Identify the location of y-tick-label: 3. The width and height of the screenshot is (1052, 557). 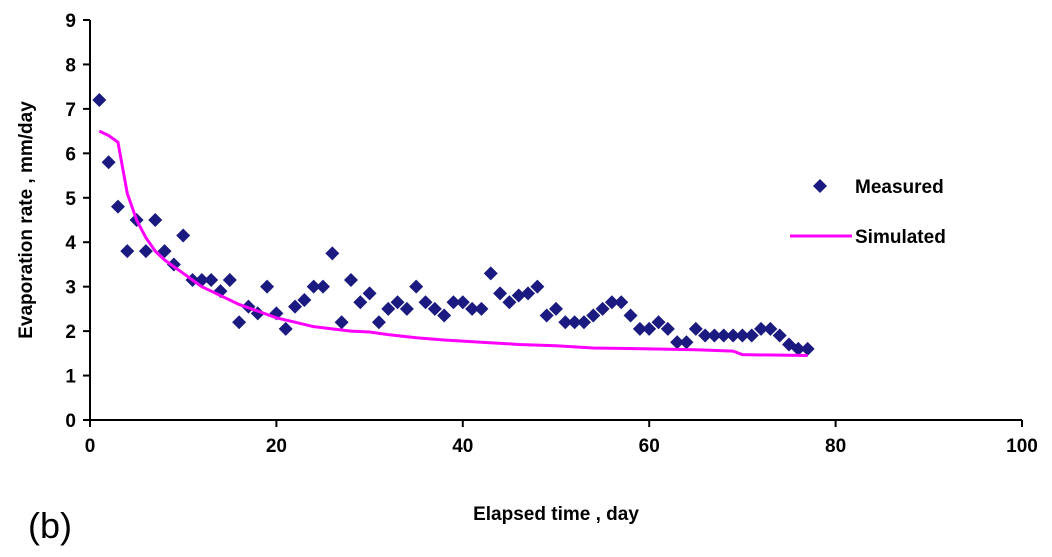
(70, 288).